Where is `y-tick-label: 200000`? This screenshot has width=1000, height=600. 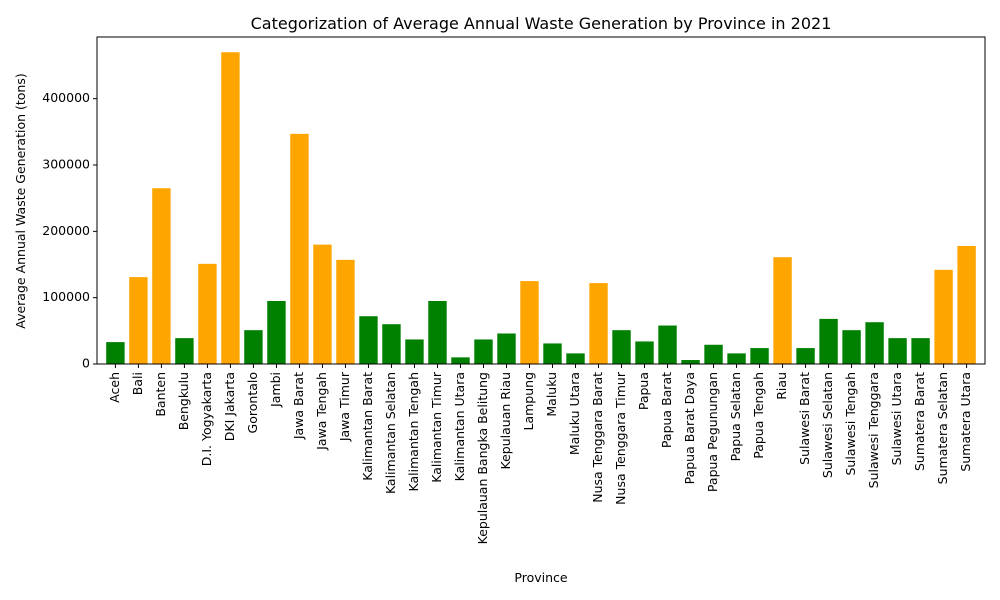 y-tick-label: 200000 is located at coordinates (66, 230).